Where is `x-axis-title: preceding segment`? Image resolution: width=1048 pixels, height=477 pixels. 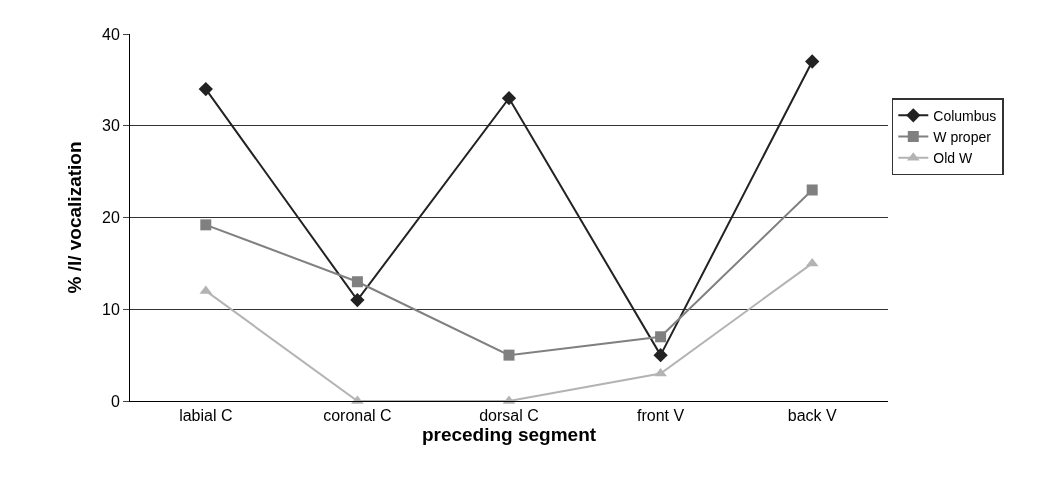
x-axis-title: preceding segment is located at coordinates (509, 435).